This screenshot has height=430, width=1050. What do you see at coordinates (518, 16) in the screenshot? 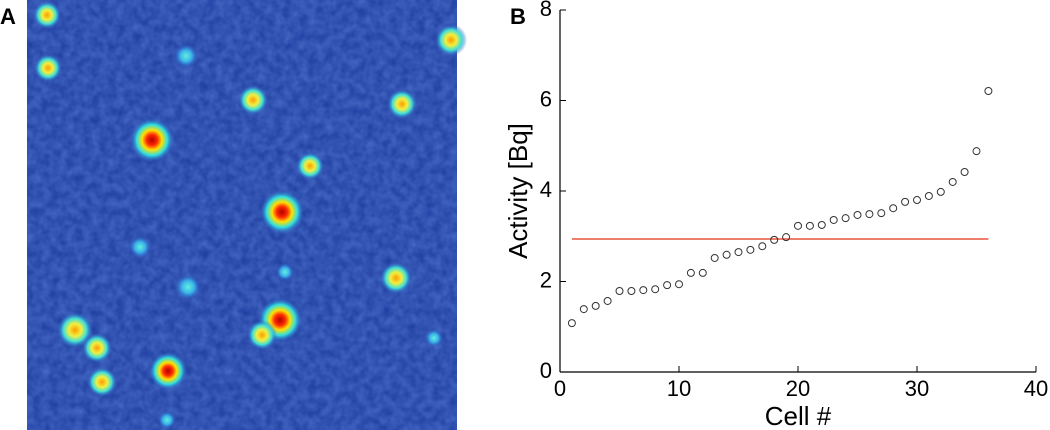
I see `panel-label: B` at bounding box center [518, 16].